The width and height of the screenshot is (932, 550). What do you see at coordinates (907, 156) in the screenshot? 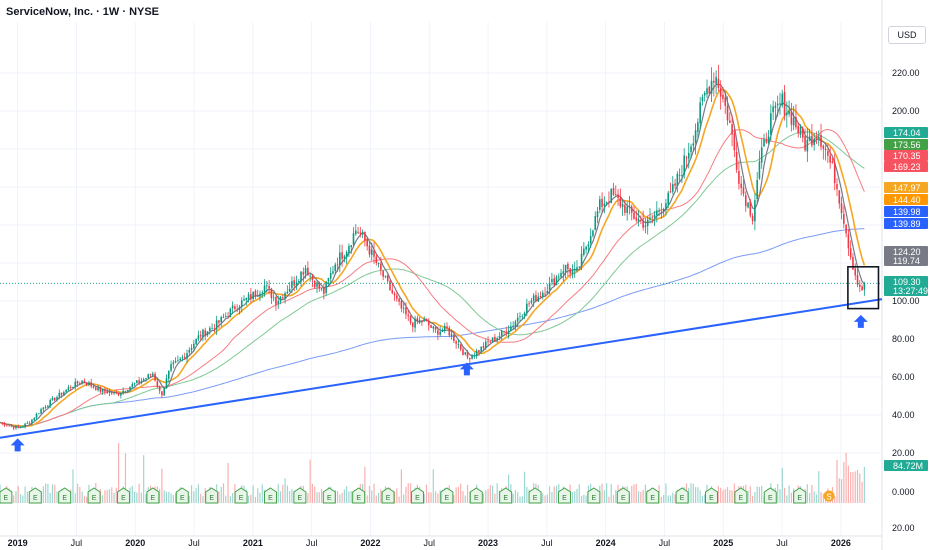
I see `price-label: 170.35` at bounding box center [907, 156].